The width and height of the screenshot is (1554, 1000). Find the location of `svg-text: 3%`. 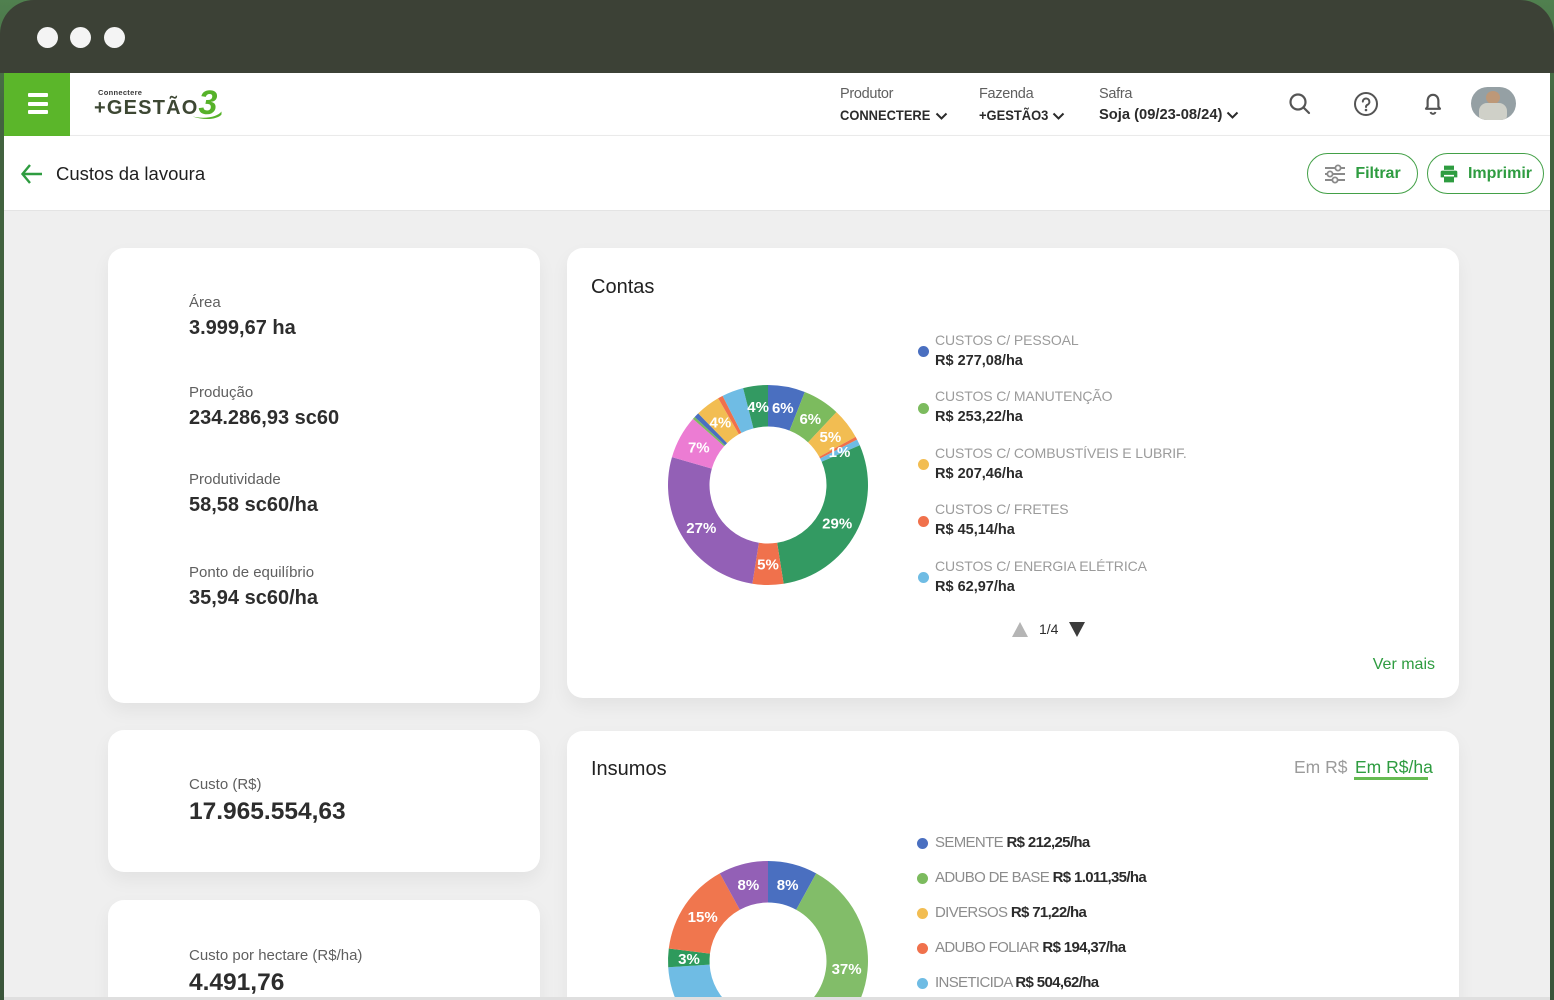

svg-text: 3% is located at coordinates (689, 959).